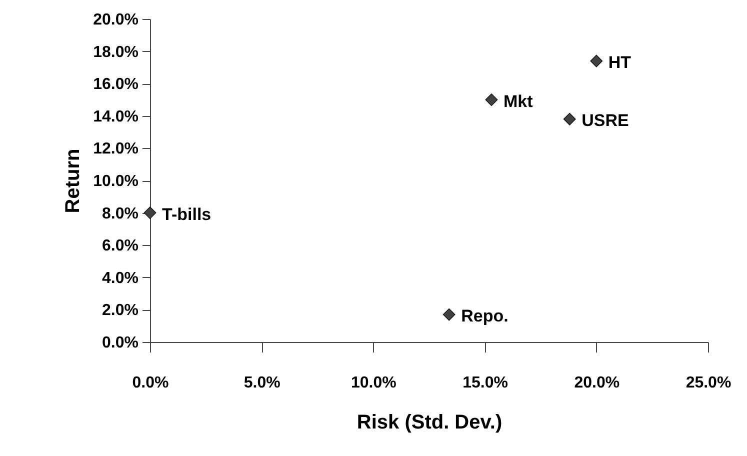  Describe the element at coordinates (150, 383) in the screenshot. I see `x-tick-label: 0.0%` at that location.